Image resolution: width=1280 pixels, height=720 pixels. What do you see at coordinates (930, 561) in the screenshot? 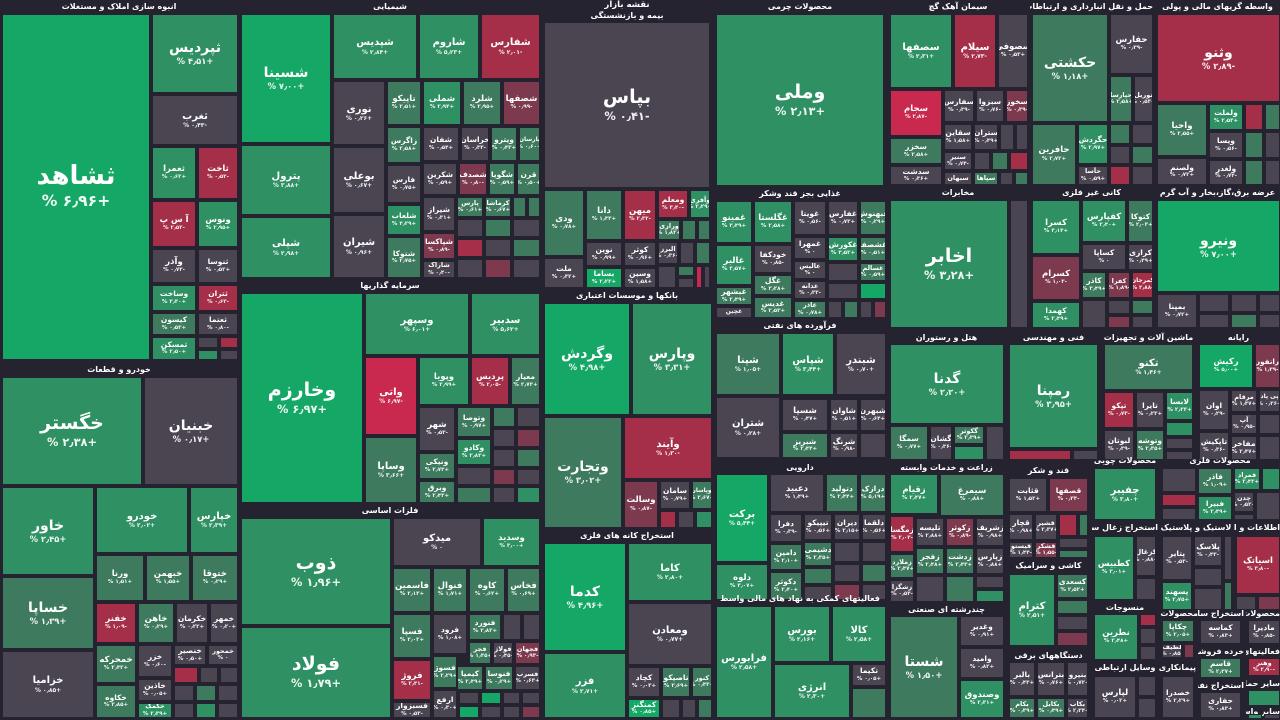
I see `stock-tile-زفجر: زفجر +۲٫۴۸ %` at bounding box center [930, 561].